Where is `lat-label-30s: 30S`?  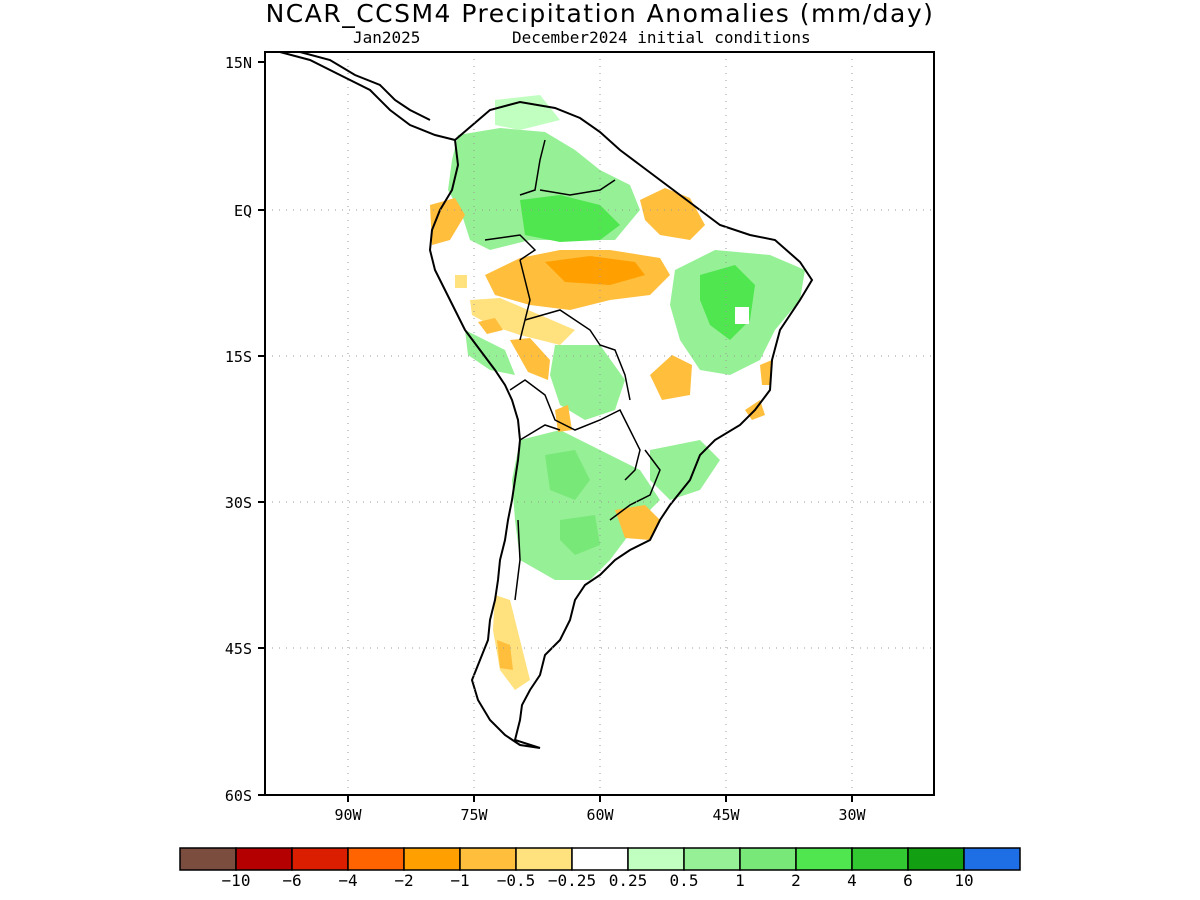
lat-label-30s: 30S is located at coordinates (238, 503).